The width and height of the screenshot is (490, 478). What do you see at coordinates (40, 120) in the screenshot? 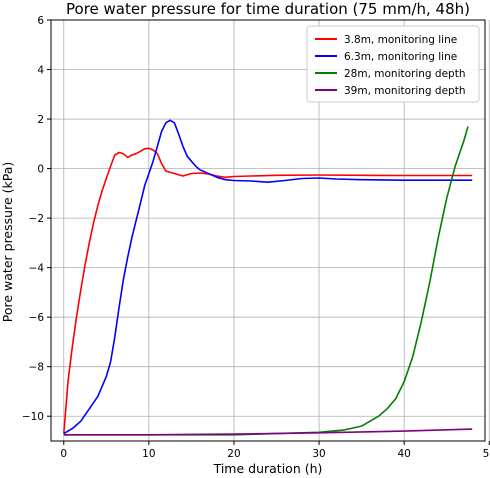
I see `y-tick-label: 2` at bounding box center [40, 120].